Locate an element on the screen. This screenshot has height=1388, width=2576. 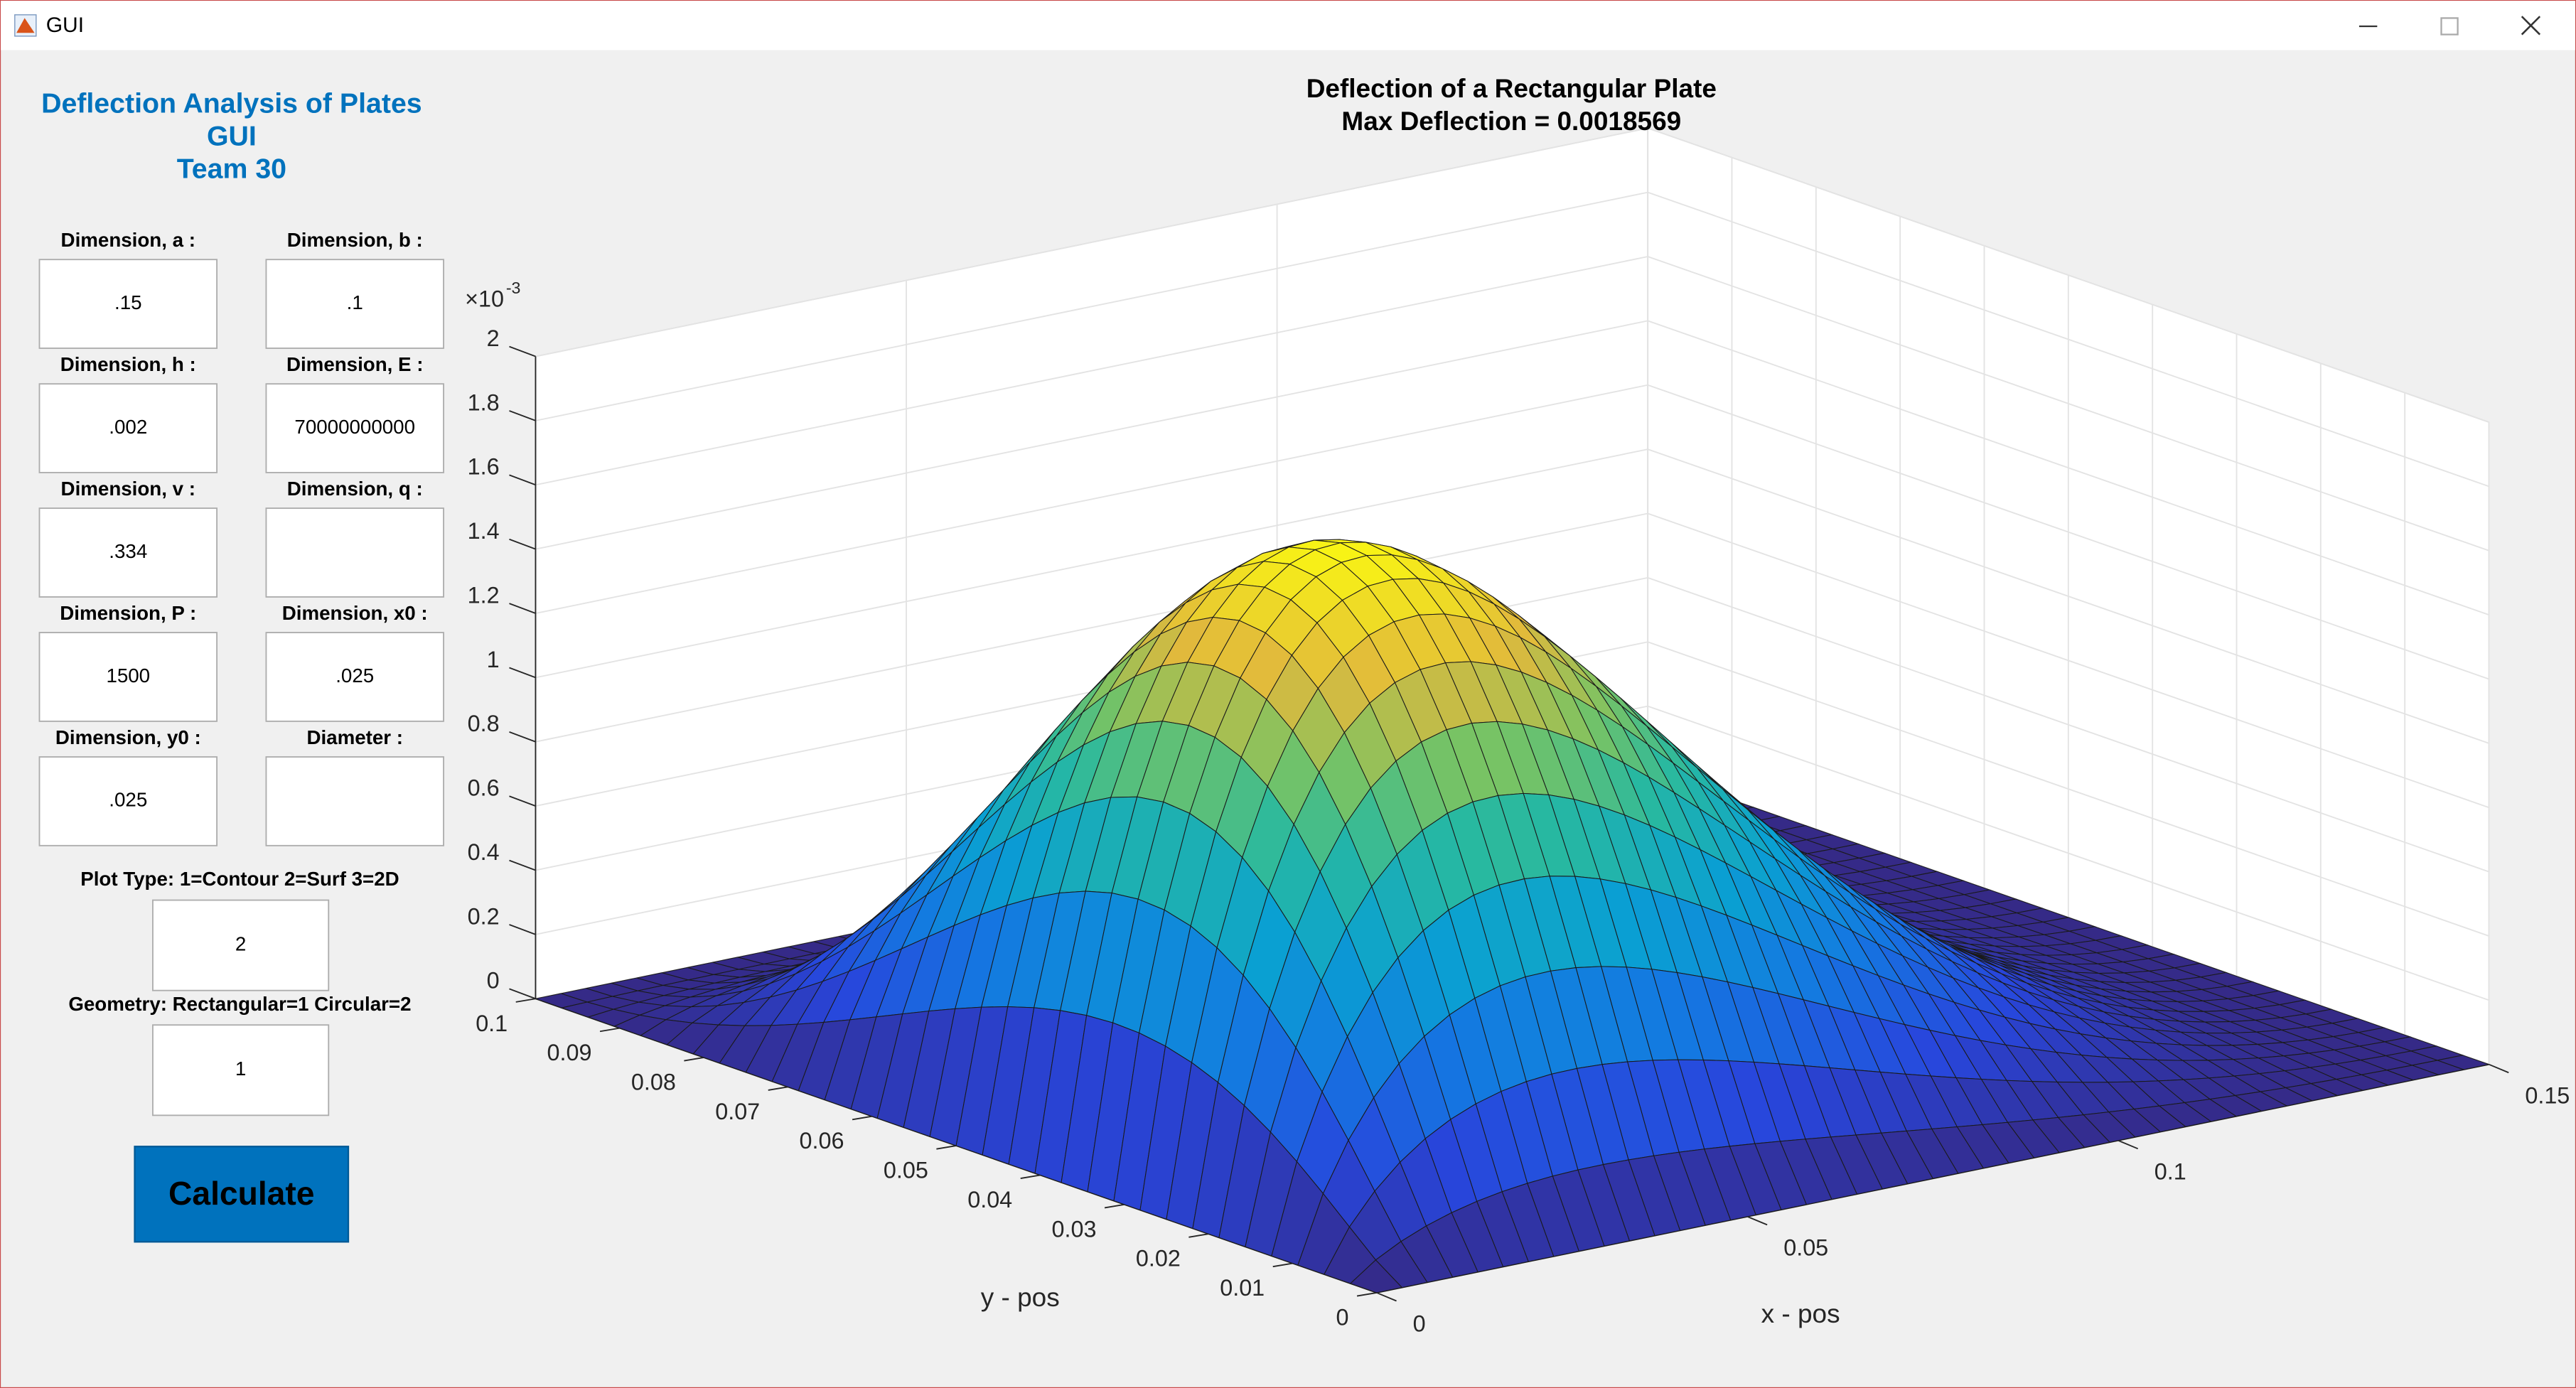
field-label: Diameter : is located at coordinates (354, 737).